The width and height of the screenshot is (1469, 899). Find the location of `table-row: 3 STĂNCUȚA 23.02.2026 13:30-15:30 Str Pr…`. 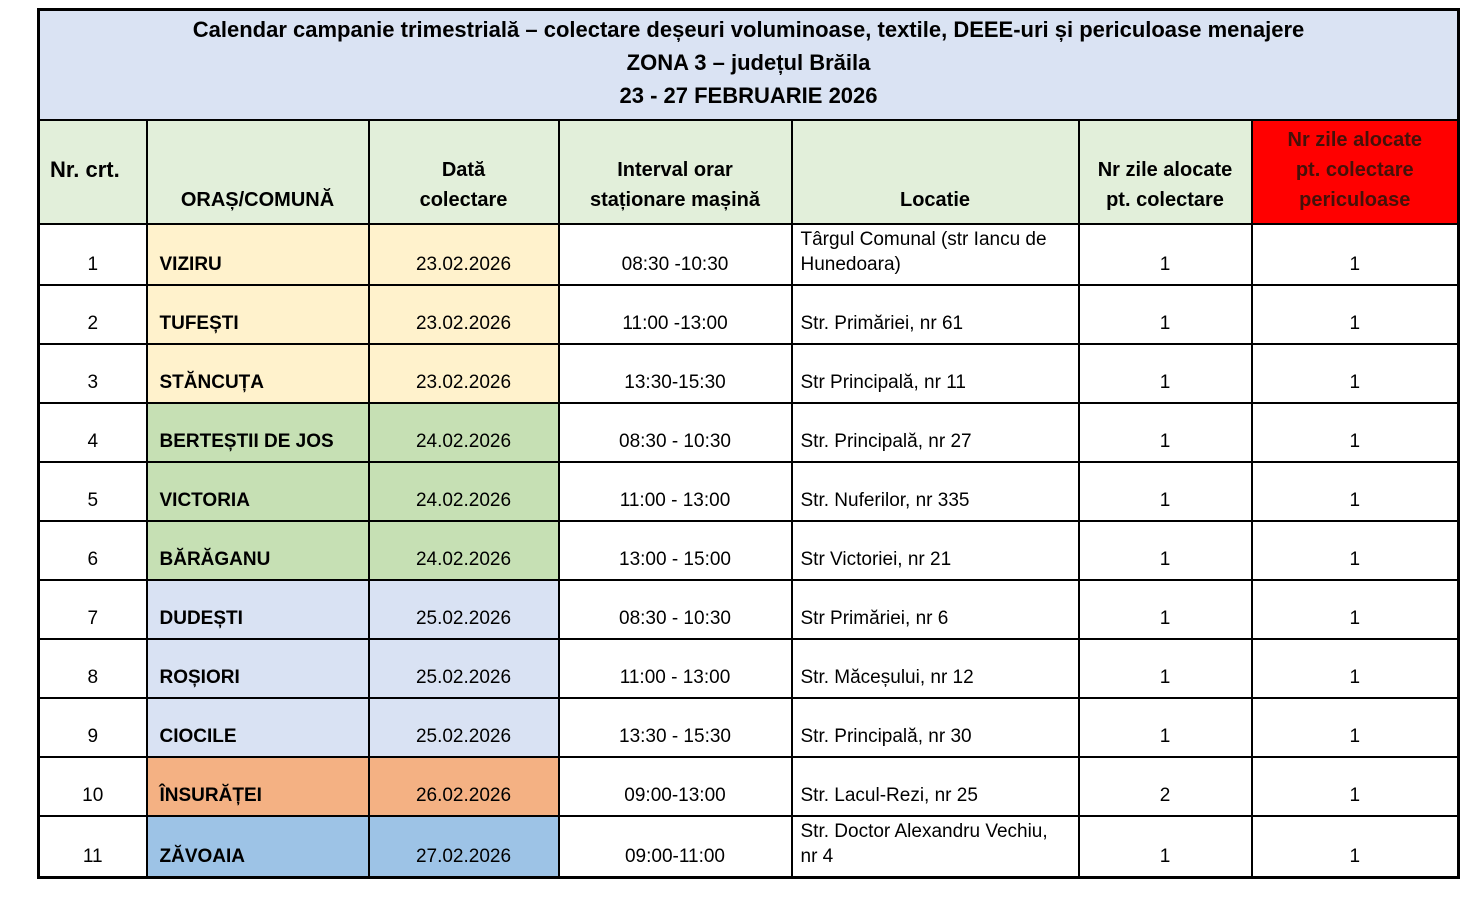

table-row: 3 STĂNCUȚA 23.02.2026 13:30-15:30 Str Pr… is located at coordinates (748, 373).